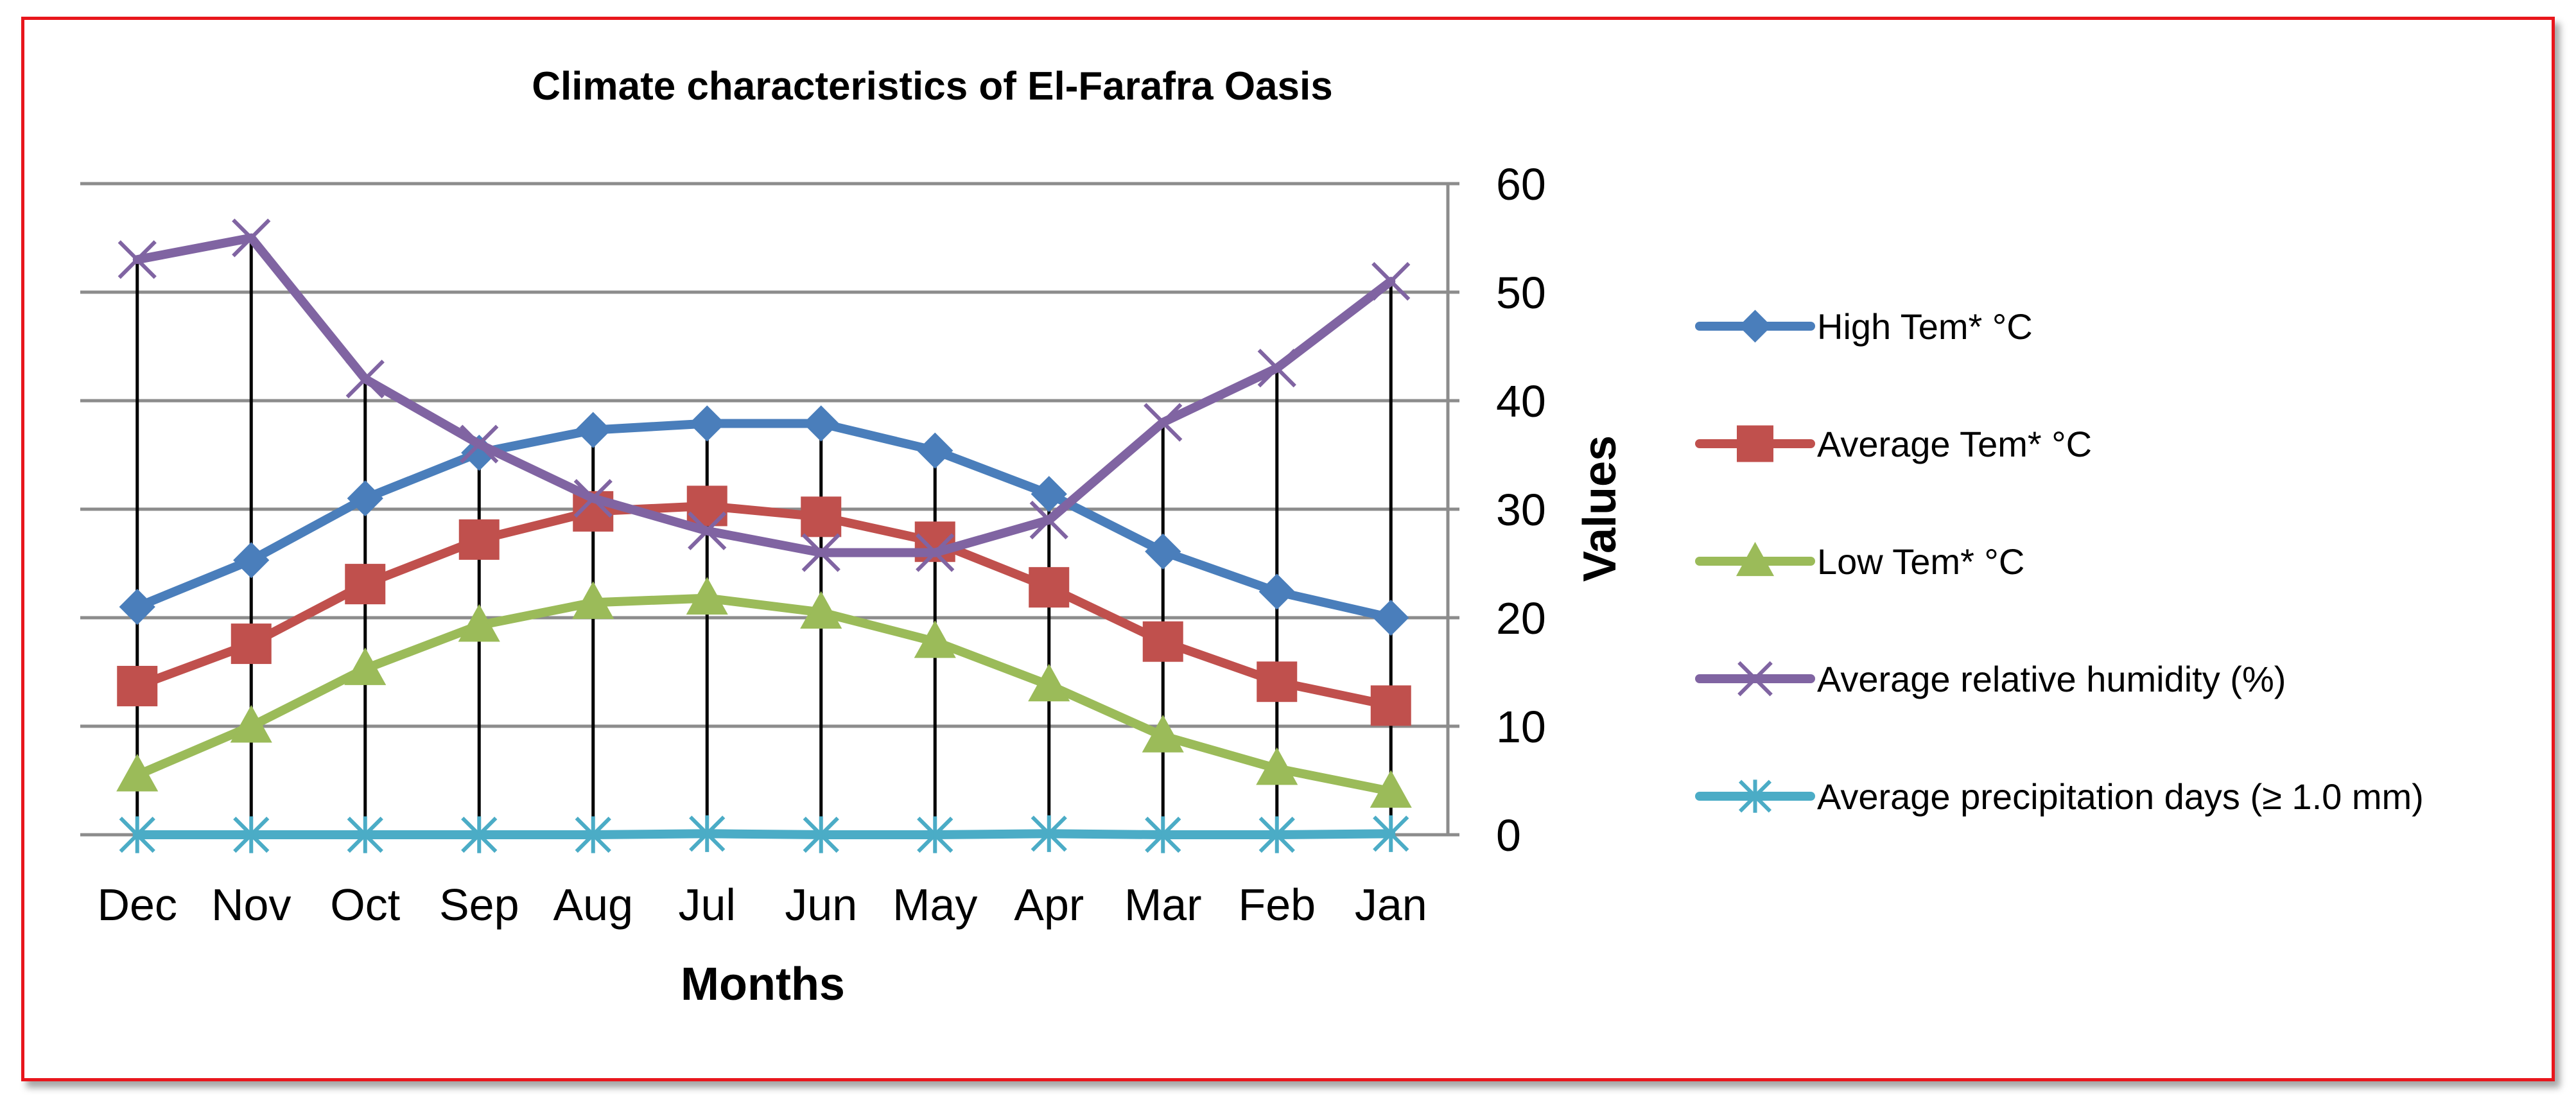 Image resolution: width=2576 pixels, height=1116 pixels. I want to click on x-tick-label: Jun, so click(821, 905).